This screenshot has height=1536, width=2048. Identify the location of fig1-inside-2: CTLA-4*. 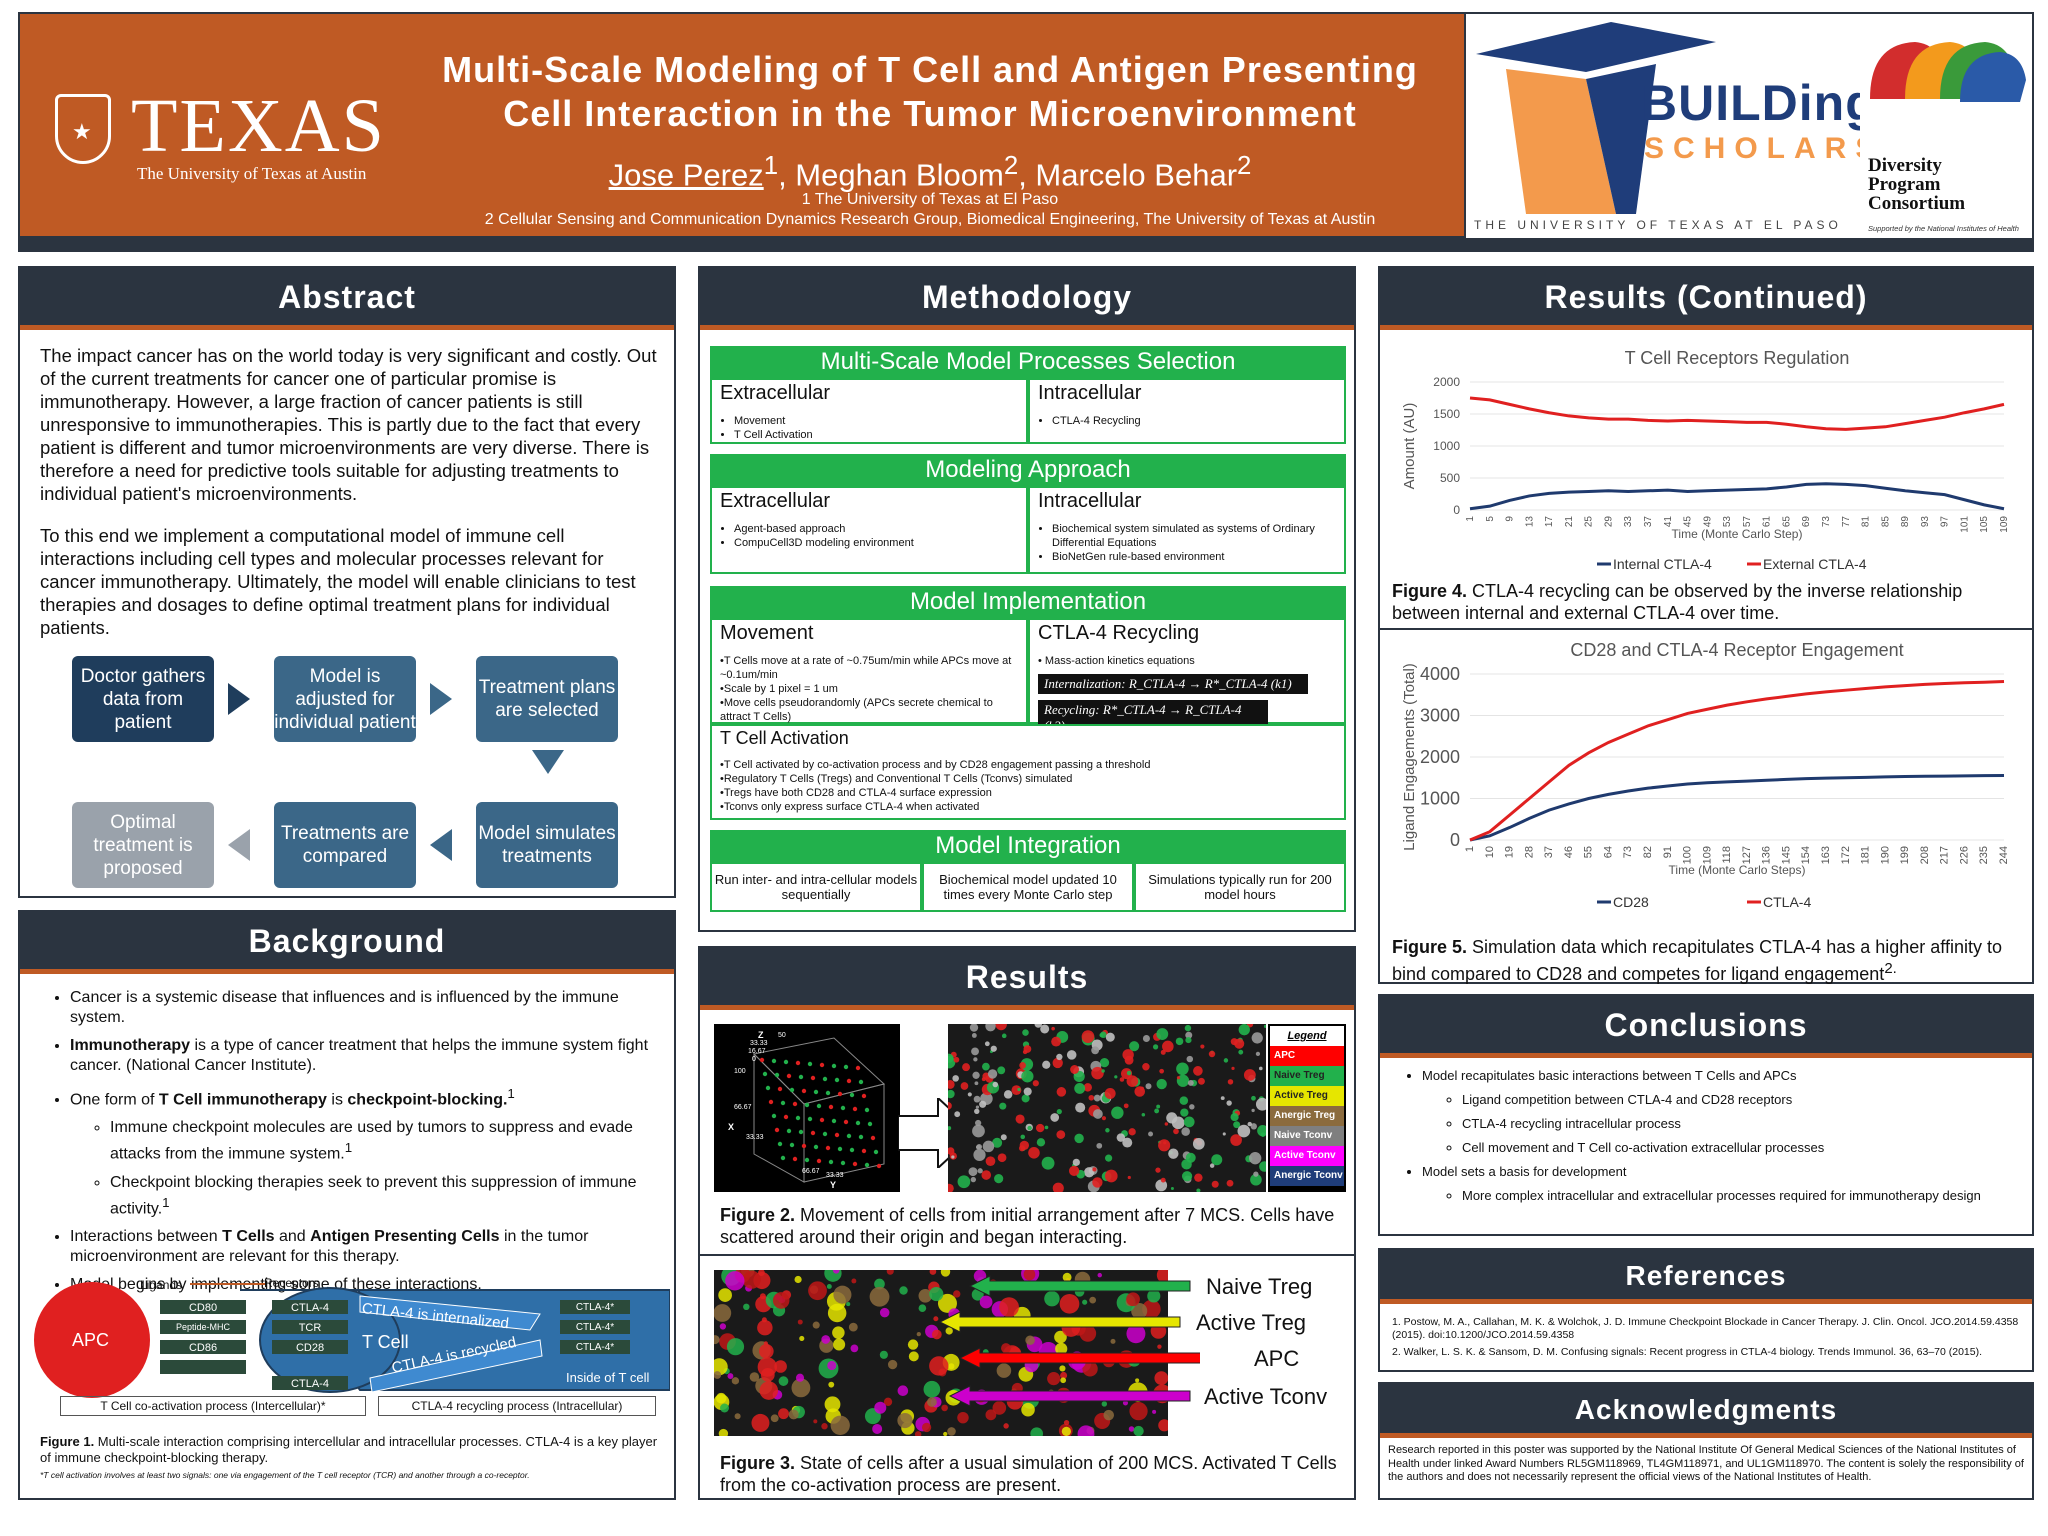
(595, 1327).